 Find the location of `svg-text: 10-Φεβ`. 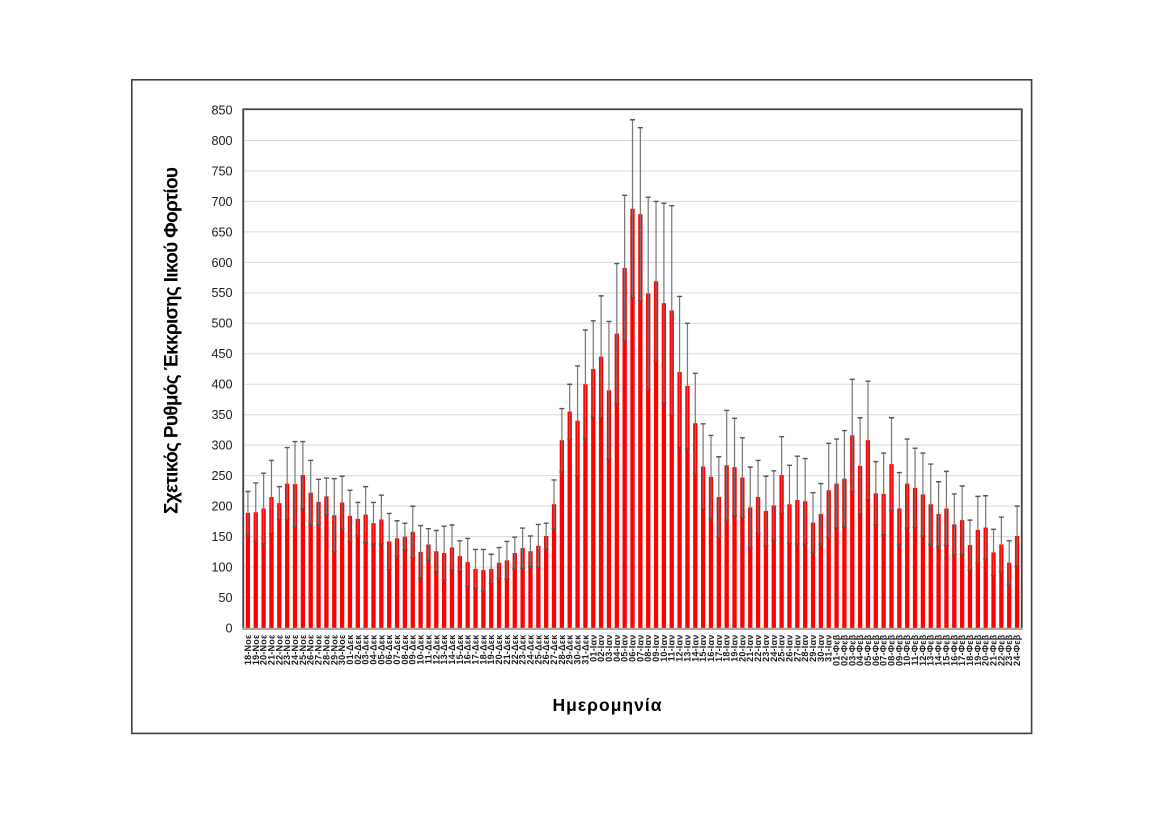

svg-text: 10-Φεβ is located at coordinates (907, 650).